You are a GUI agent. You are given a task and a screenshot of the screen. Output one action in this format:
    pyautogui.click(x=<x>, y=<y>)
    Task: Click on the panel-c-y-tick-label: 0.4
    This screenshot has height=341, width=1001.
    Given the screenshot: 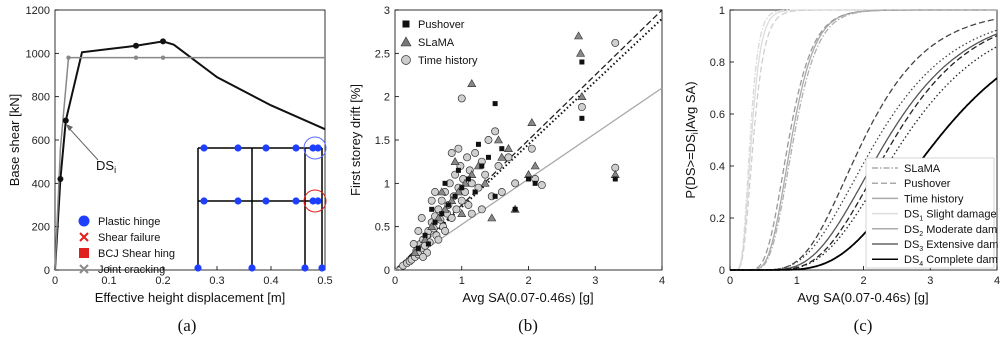 What is the action you would take?
    pyautogui.click(x=717, y=167)
    